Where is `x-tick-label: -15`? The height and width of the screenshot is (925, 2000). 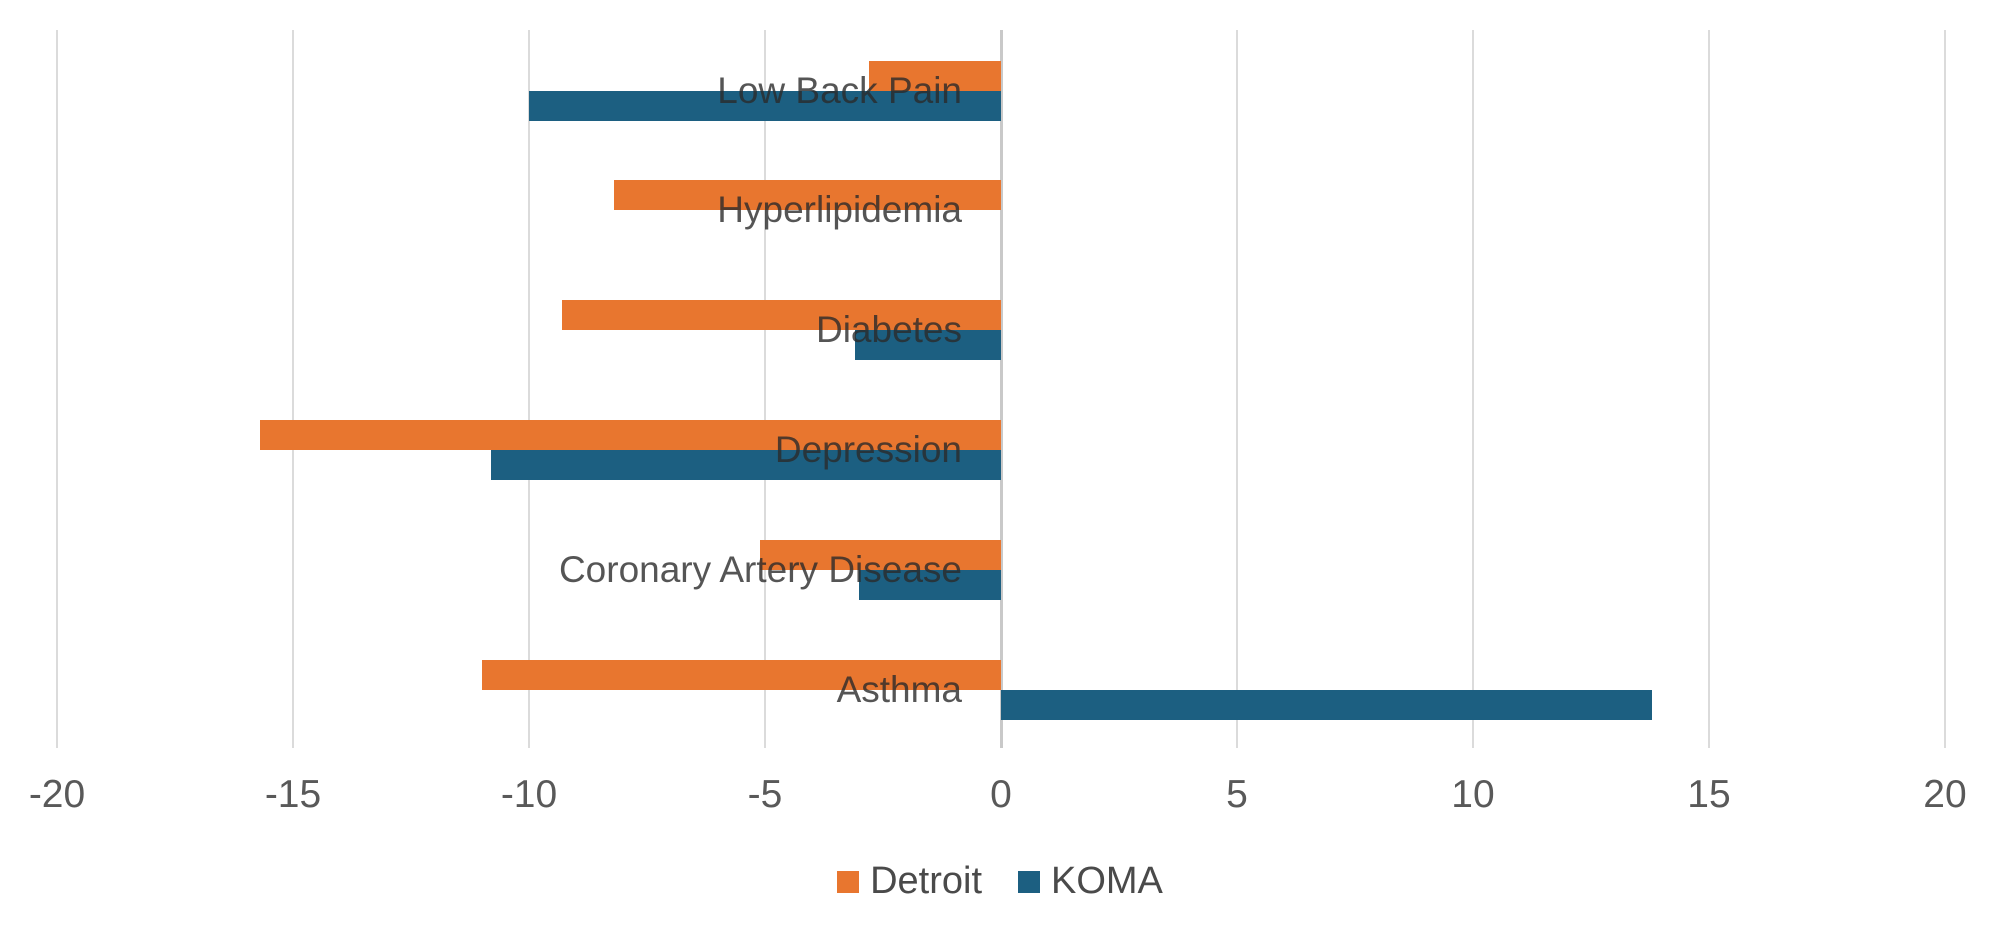
x-tick-label: -15 is located at coordinates (293, 794).